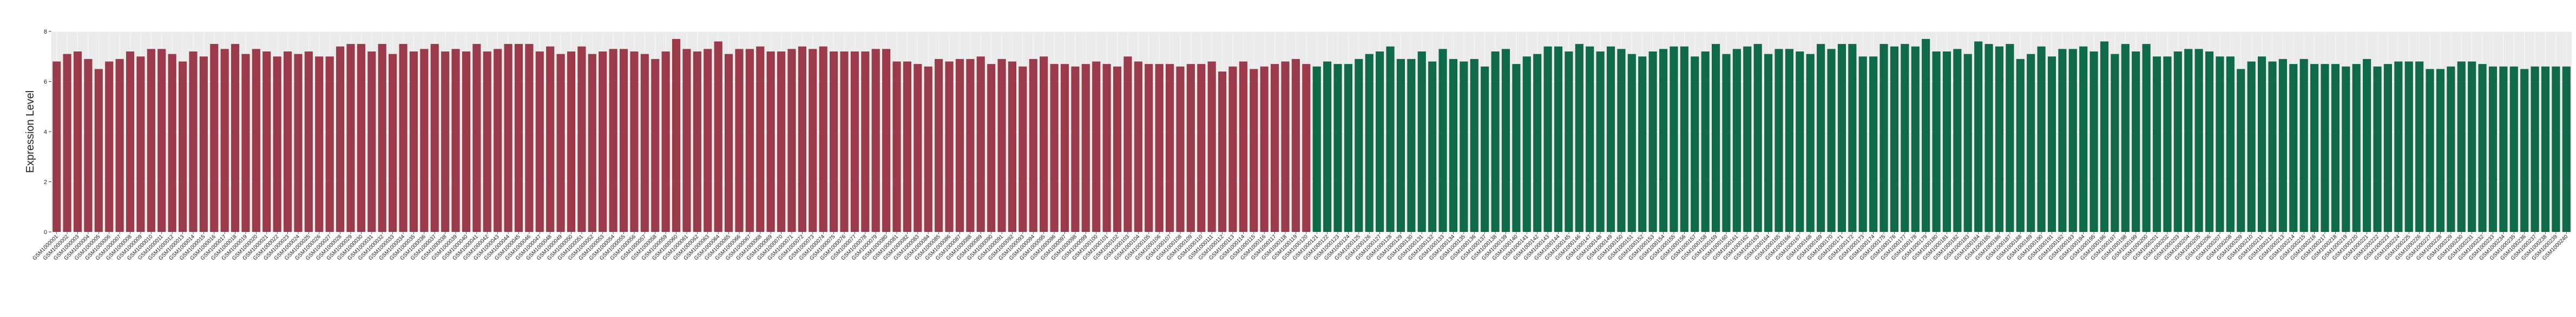 This screenshot has width=2576, height=317. I want to click on bar-GSM1000194, so click(2083, 139).